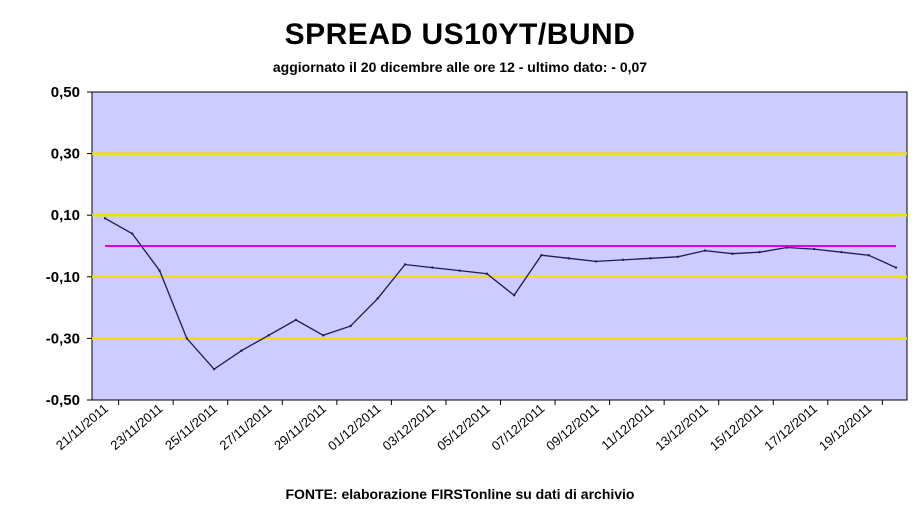  What do you see at coordinates (518, 427) in the screenshot?
I see `x-tick-label: 07/12/2011` at bounding box center [518, 427].